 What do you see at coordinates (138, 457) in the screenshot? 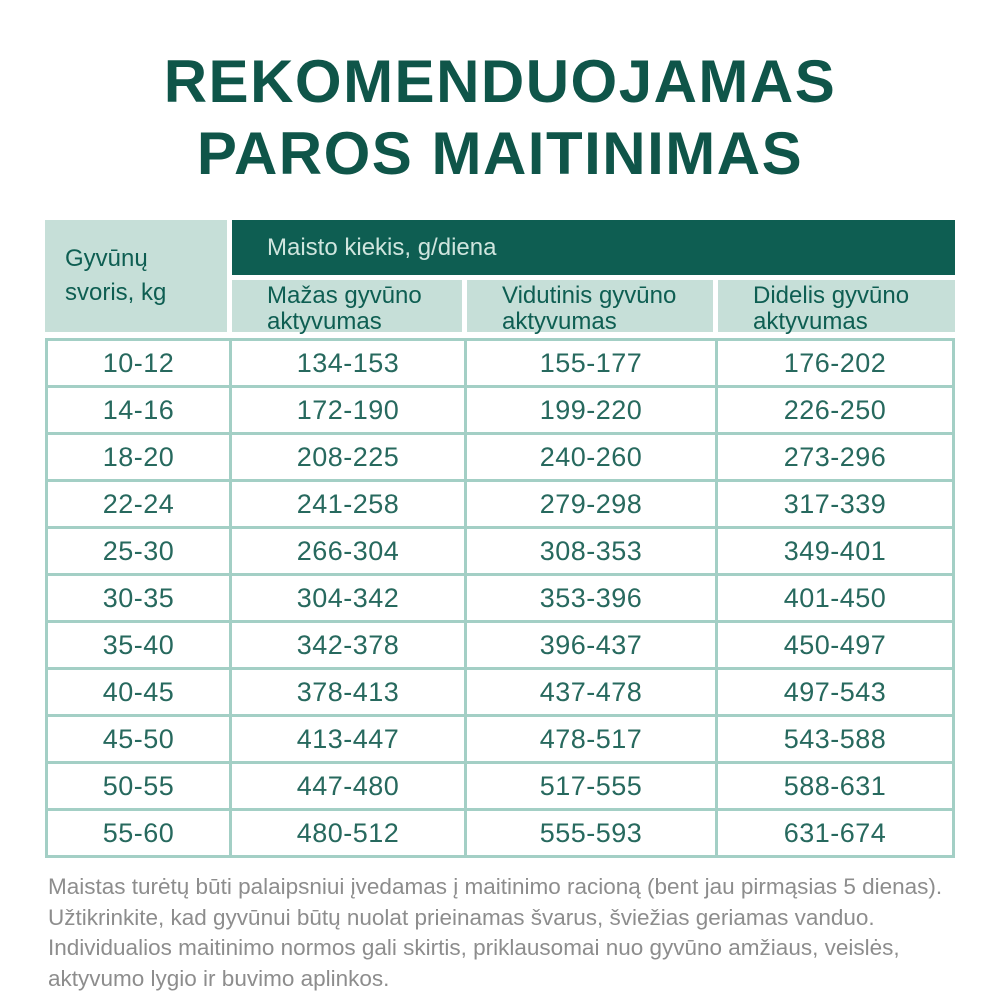
I see `weight-range-cell: 18-20` at bounding box center [138, 457].